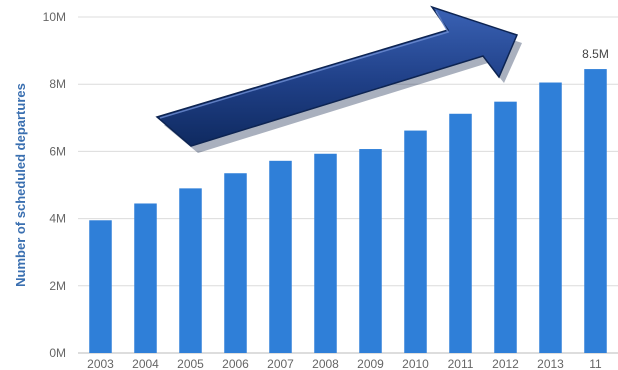 The width and height of the screenshot is (618, 370). What do you see at coordinates (415, 363) in the screenshot?
I see `x-tick-label: 2010` at bounding box center [415, 363].